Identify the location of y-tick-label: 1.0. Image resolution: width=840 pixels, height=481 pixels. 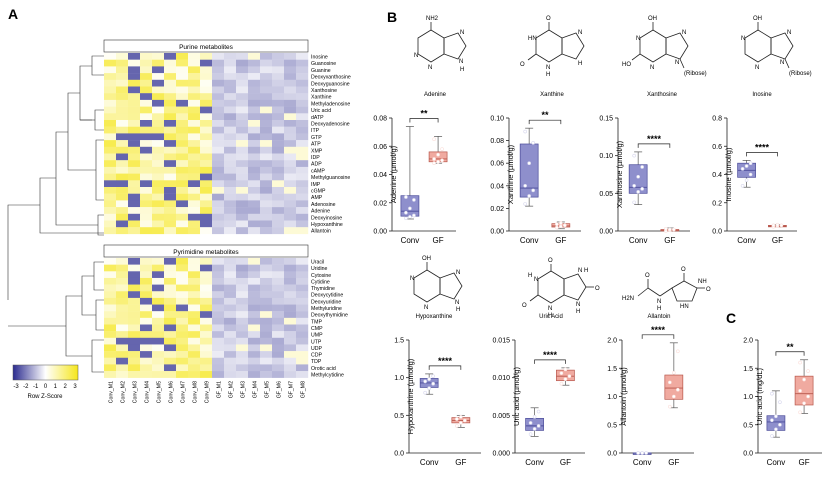
(399, 378).